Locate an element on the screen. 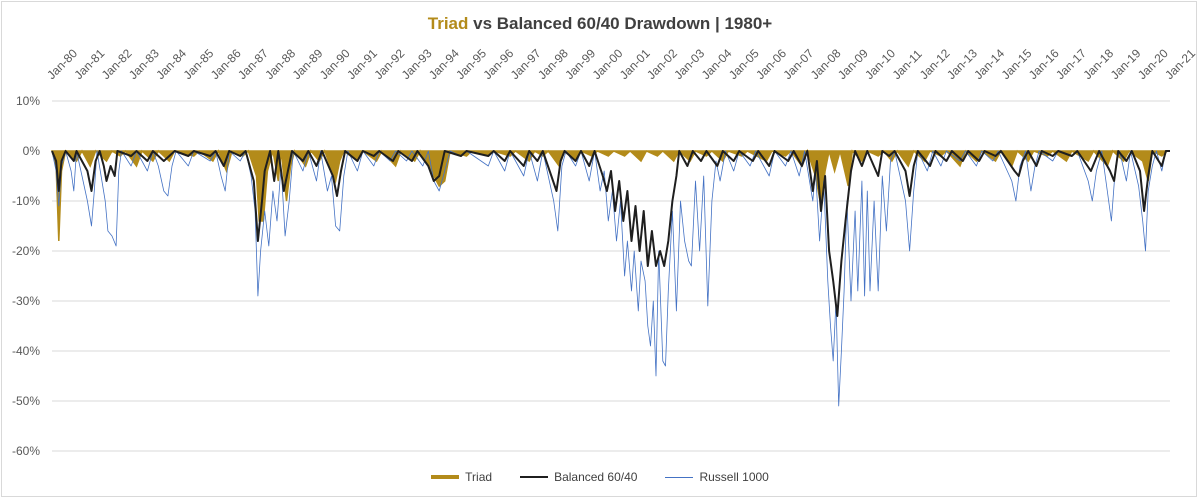 The height and width of the screenshot is (500, 1200). y-tick-label: -40% is located at coordinates (26, 351).